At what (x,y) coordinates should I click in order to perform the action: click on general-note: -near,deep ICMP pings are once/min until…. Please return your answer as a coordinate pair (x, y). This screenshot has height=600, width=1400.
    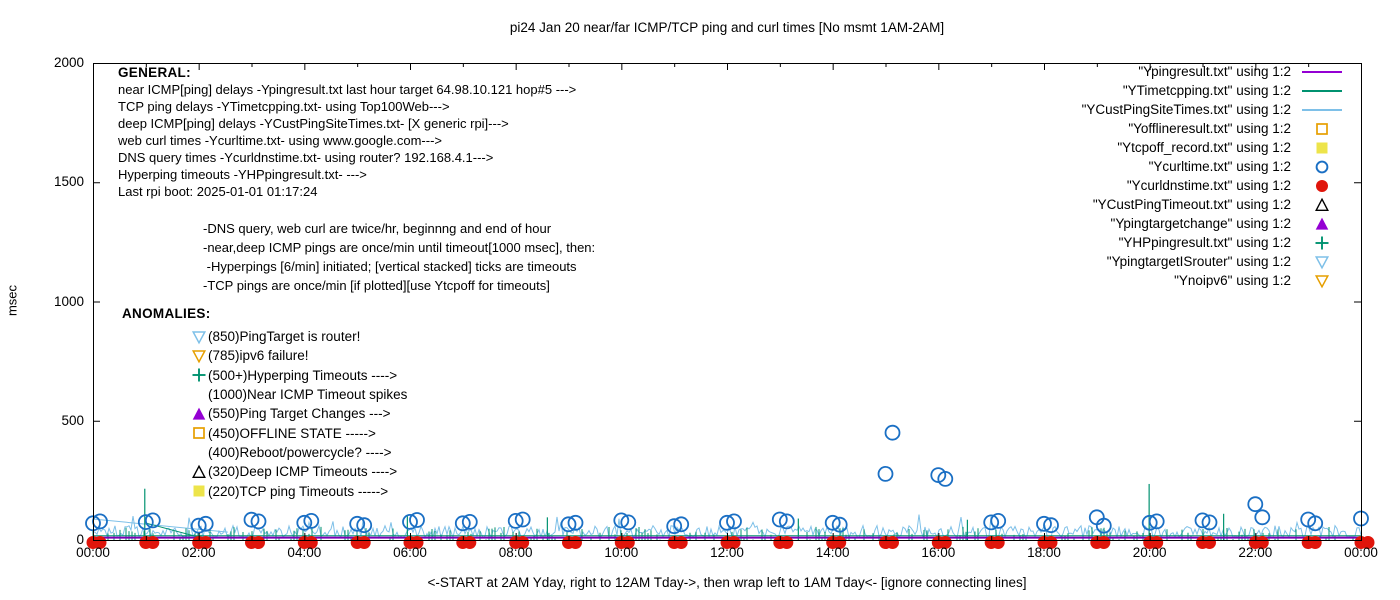
    Looking at the image, I should click on (399, 247).